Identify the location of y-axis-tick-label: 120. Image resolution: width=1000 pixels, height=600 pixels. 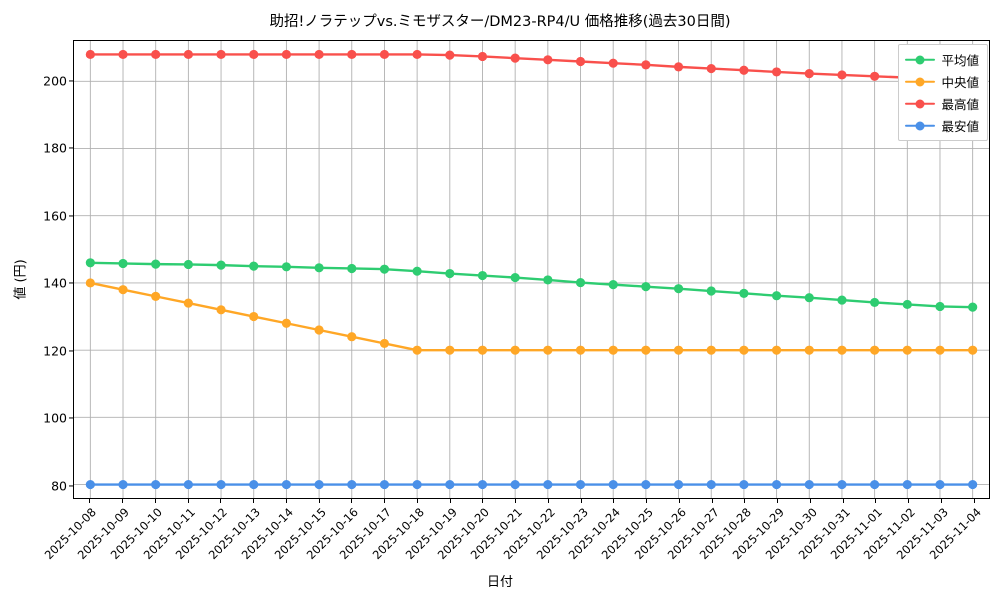
(55, 350).